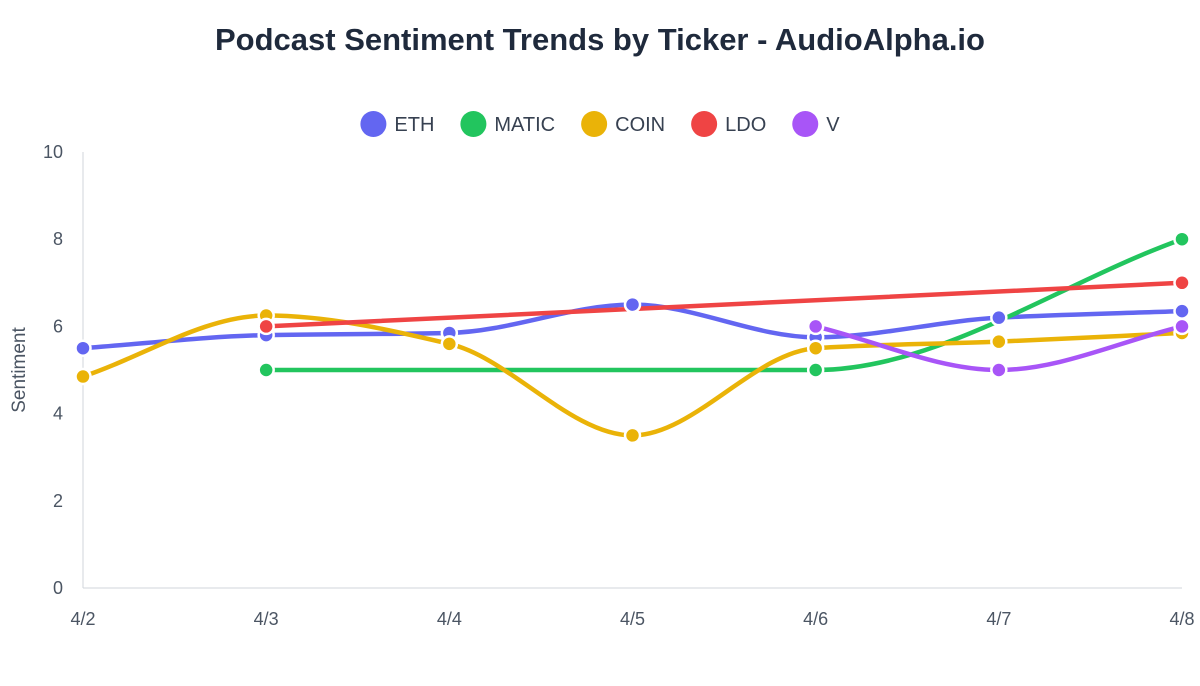 This screenshot has width=1200, height=686. What do you see at coordinates (373, 124) in the screenshot?
I see `legend-swatch-eth` at bounding box center [373, 124].